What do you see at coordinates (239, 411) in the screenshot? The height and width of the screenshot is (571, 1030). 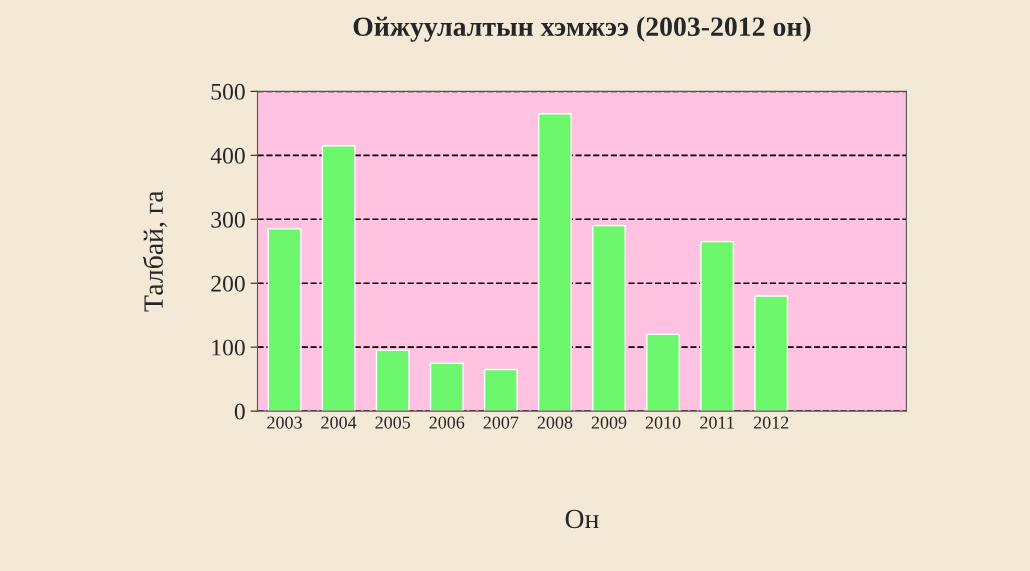 I see `y-tick-label: 0` at bounding box center [239, 411].